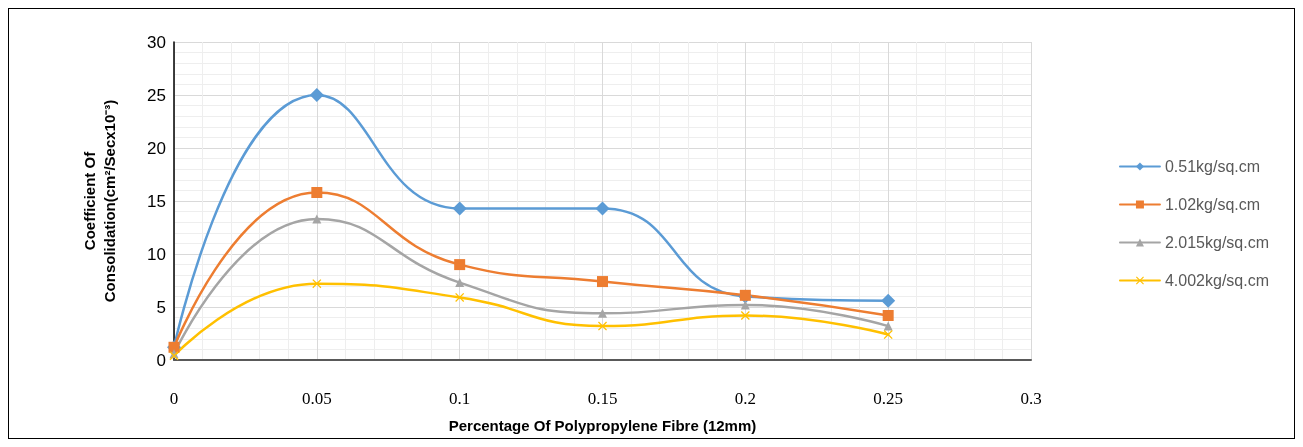  I want to click on legend-label: 1.02kg/sq.cm, so click(1212, 204).